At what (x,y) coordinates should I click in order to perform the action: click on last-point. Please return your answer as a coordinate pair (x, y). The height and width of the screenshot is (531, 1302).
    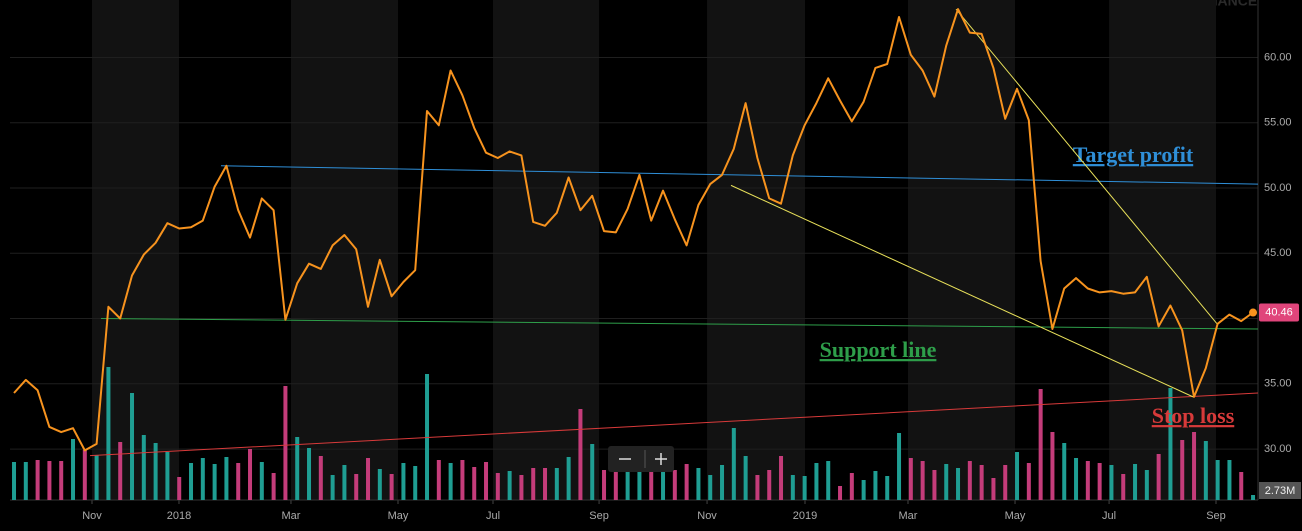
    Looking at the image, I should click on (1253, 312).